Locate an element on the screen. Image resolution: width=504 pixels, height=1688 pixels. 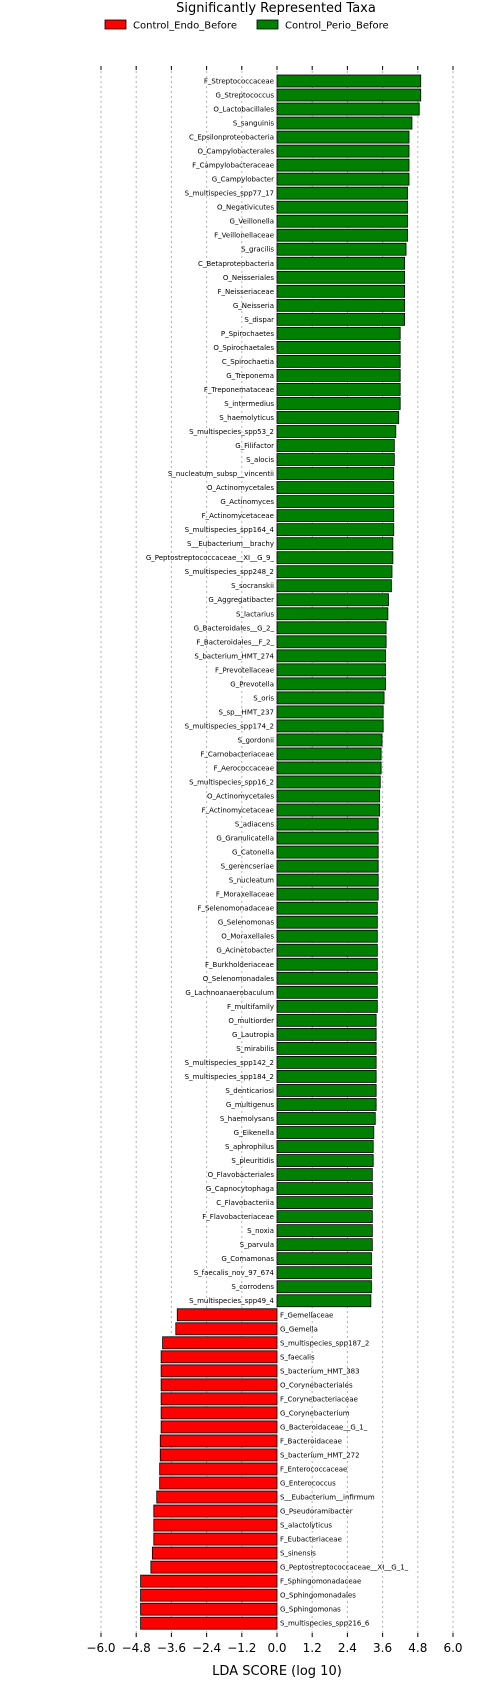
bar-label: G_Granulicatella is located at coordinates (245, 839).